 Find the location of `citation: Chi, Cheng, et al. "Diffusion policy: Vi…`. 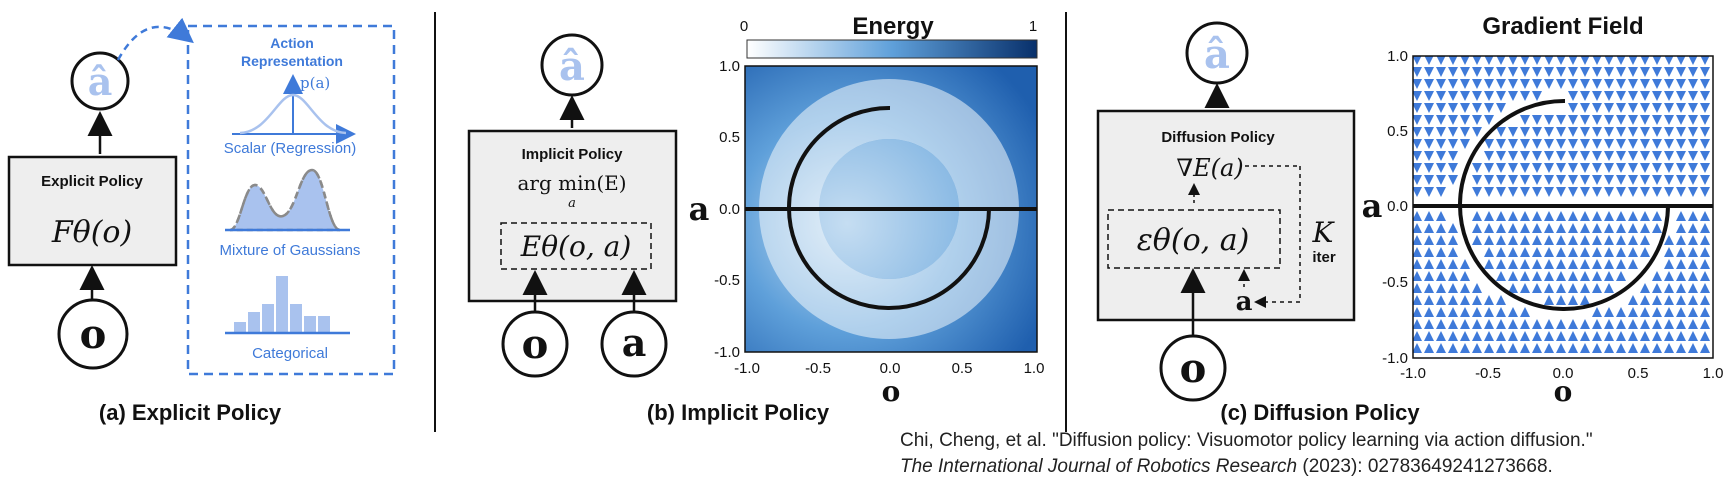

citation: Chi, Cheng, et al. "Diffusion policy: Vi… is located at coordinates (1246, 454).